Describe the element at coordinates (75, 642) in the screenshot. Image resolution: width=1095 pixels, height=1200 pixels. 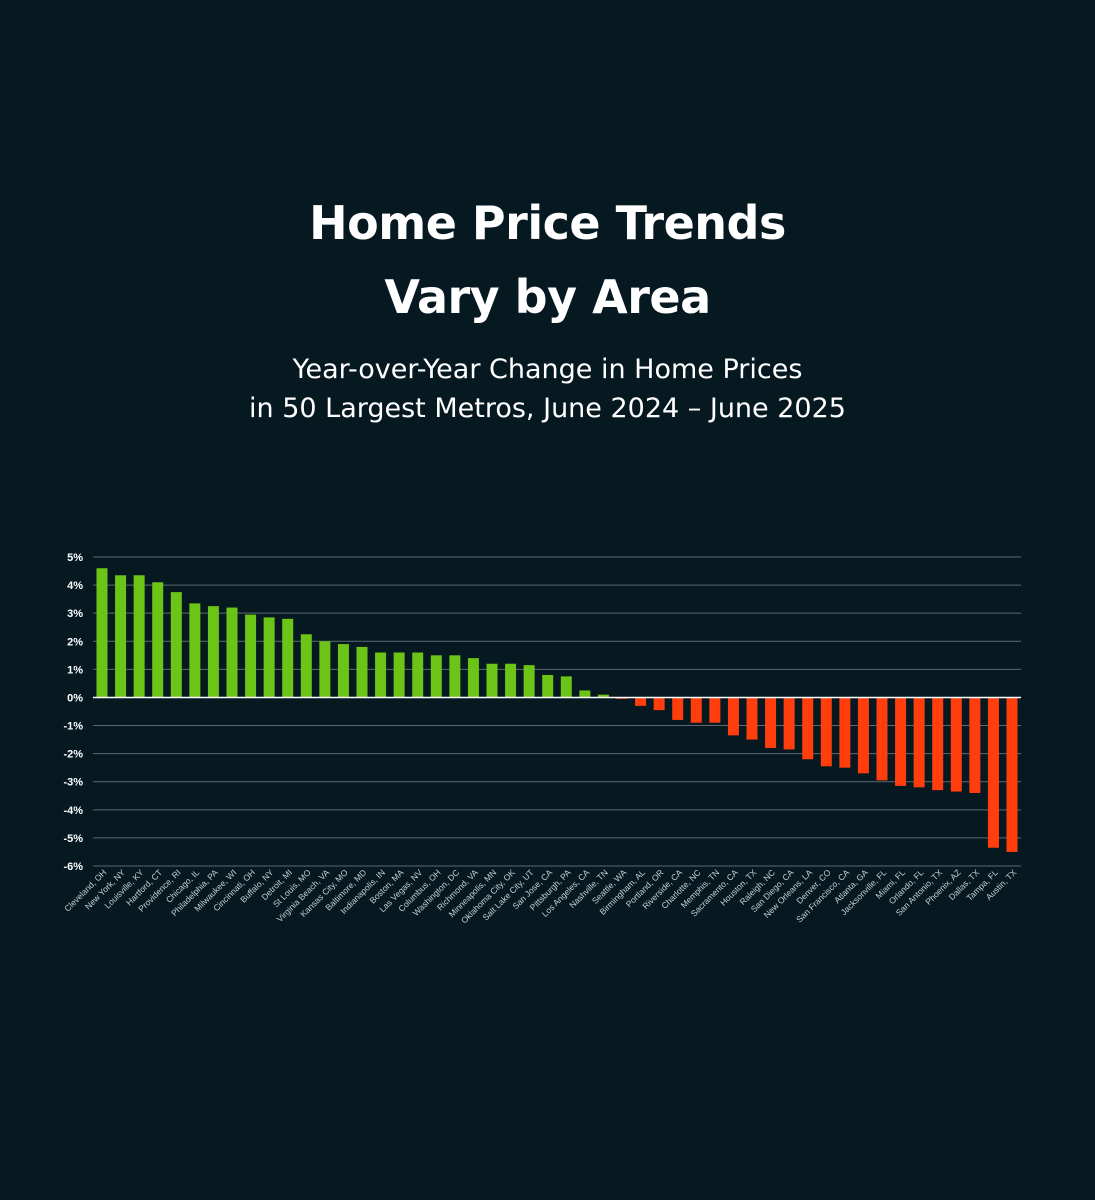
I see `y-tick-label: 2%` at that location.